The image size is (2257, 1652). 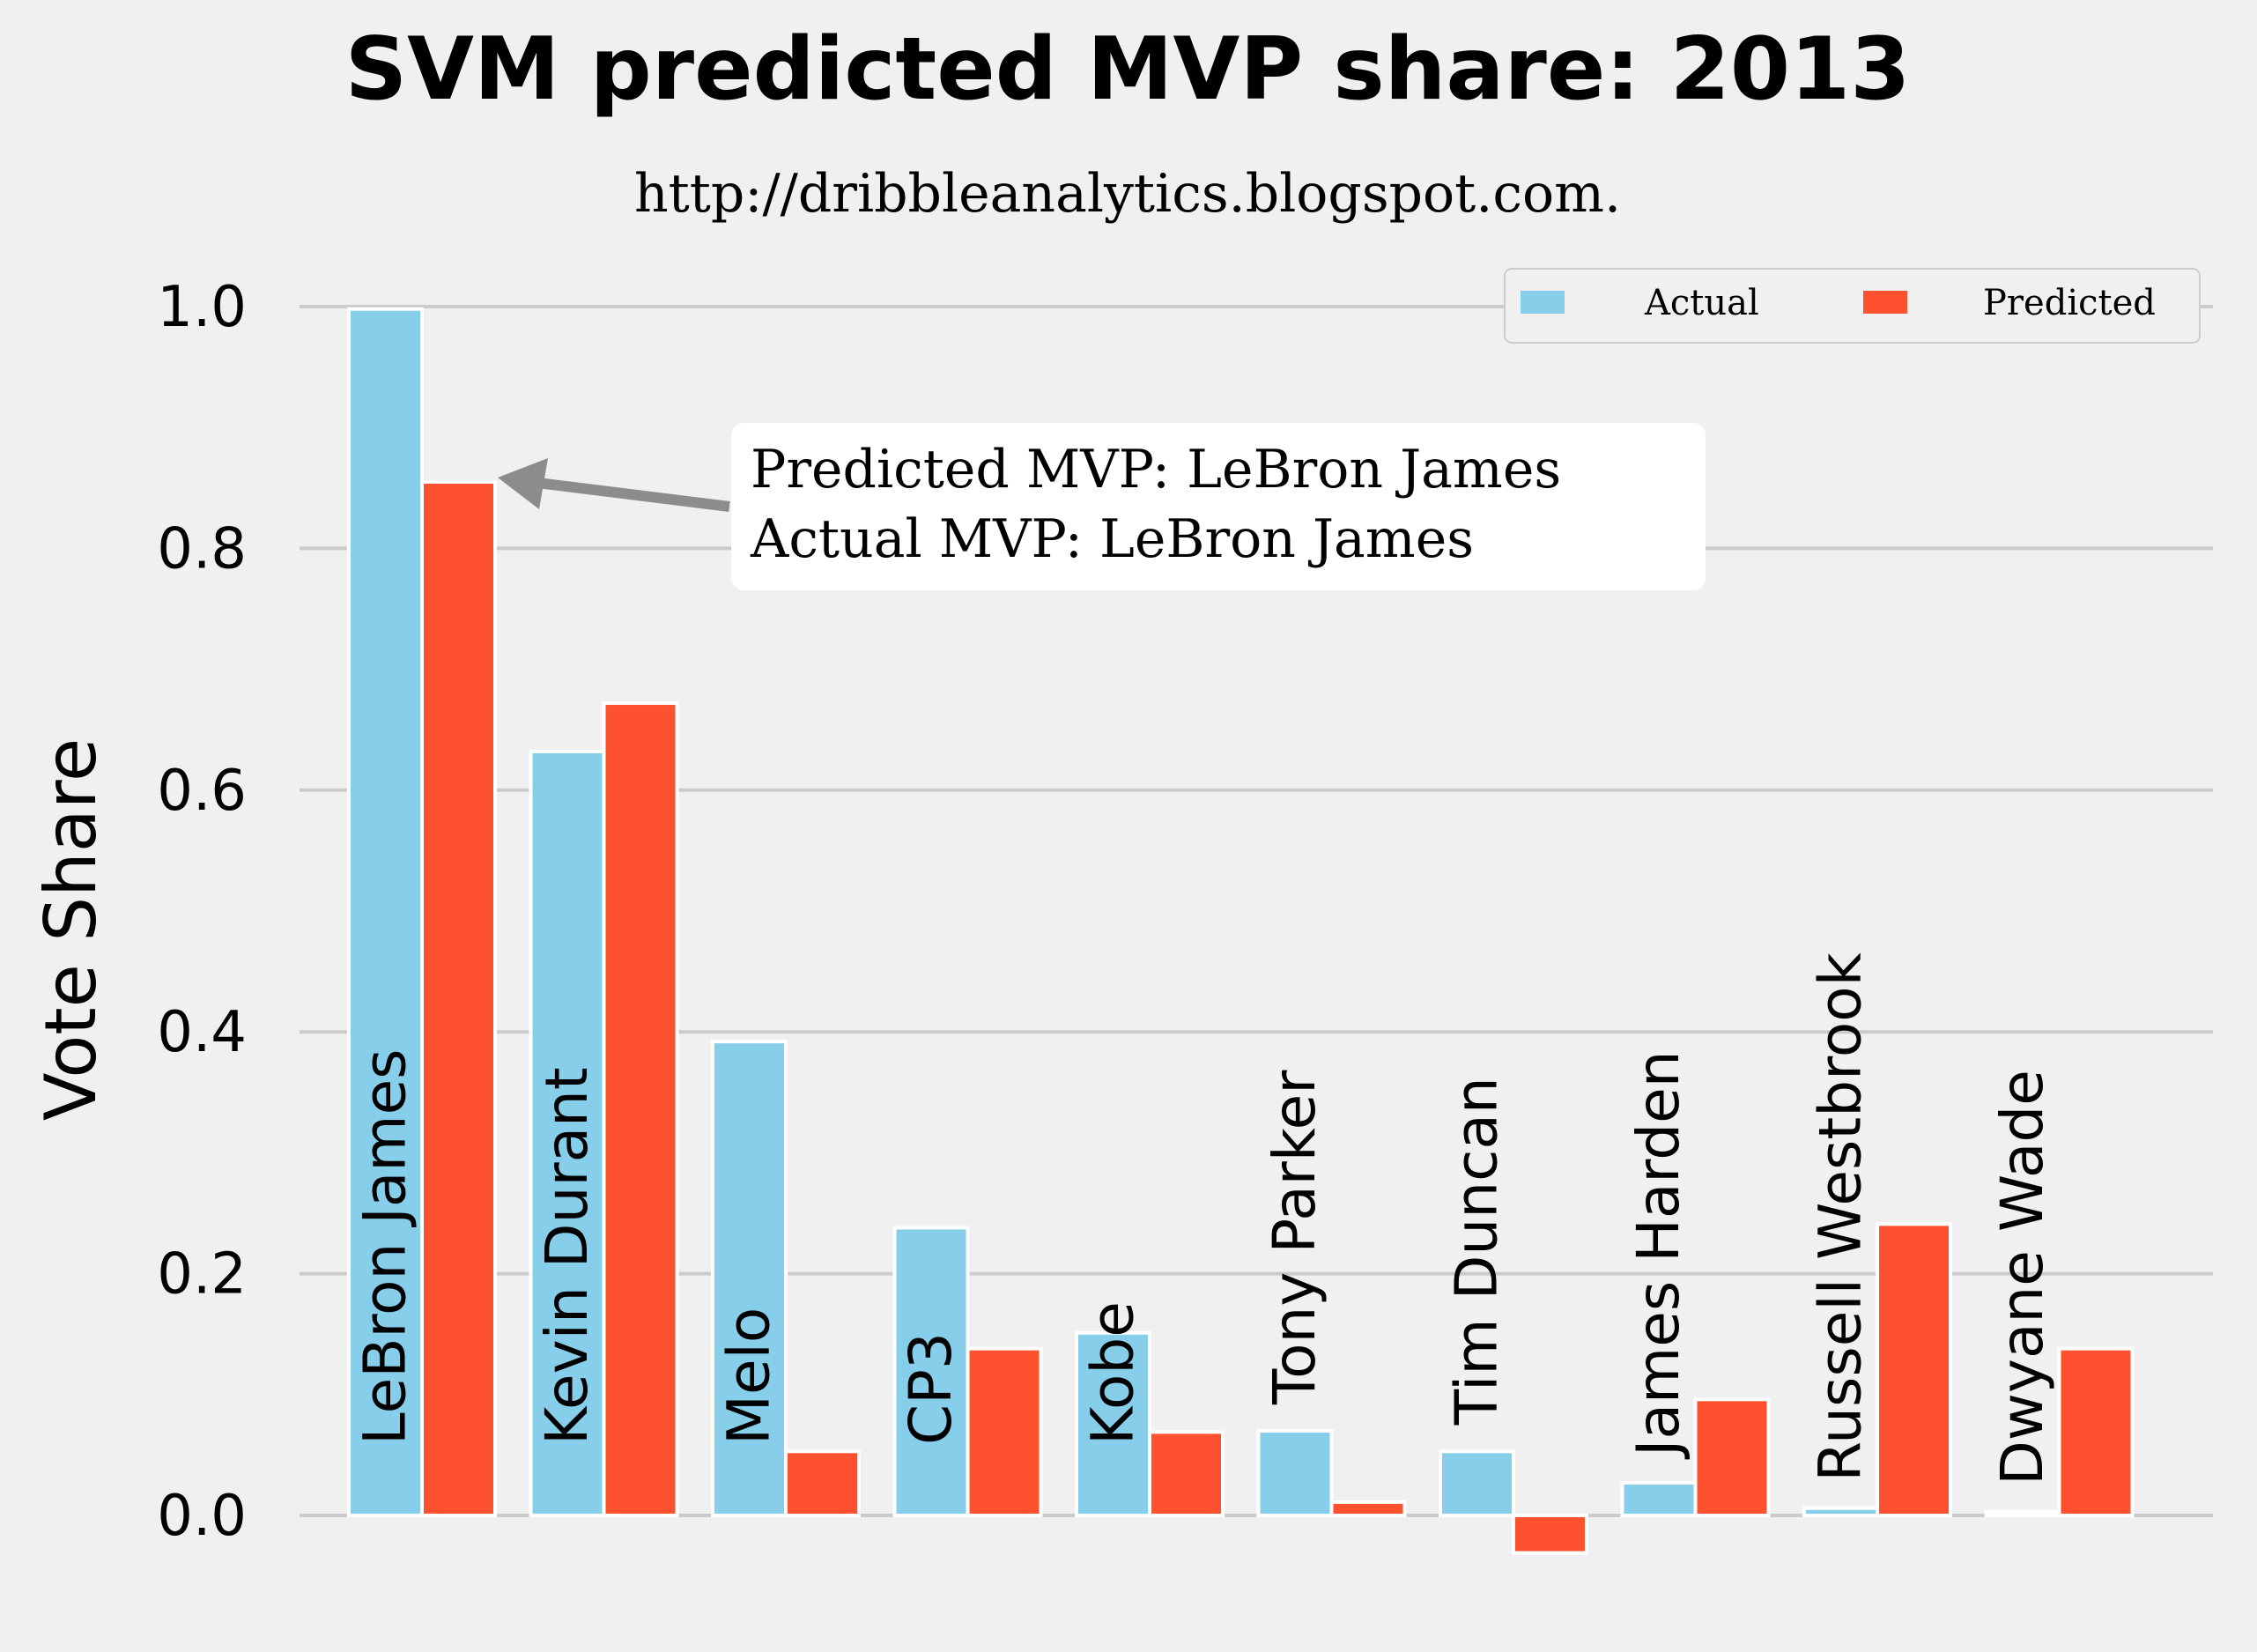 What do you see at coordinates (2069, 303) in the screenshot?
I see `legend-label-predicted: Predicted` at bounding box center [2069, 303].